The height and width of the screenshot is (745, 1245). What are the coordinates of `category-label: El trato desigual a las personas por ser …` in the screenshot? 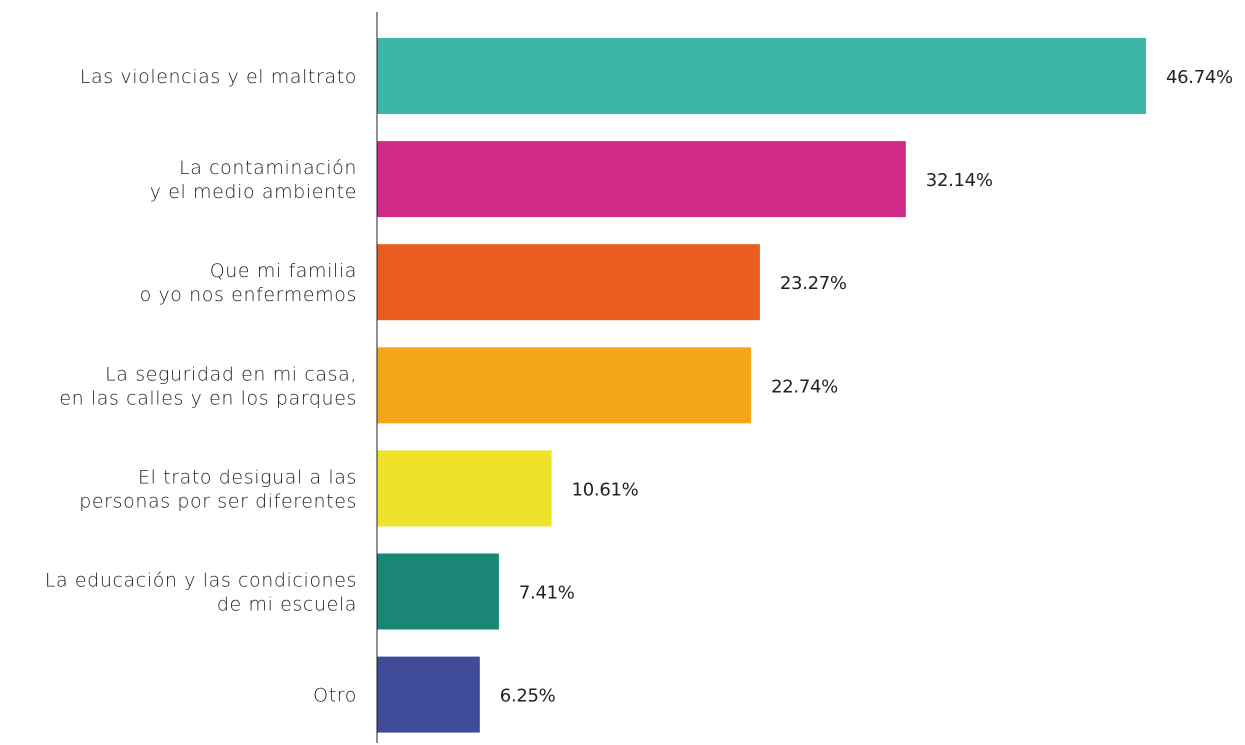 It's located at (218, 489).